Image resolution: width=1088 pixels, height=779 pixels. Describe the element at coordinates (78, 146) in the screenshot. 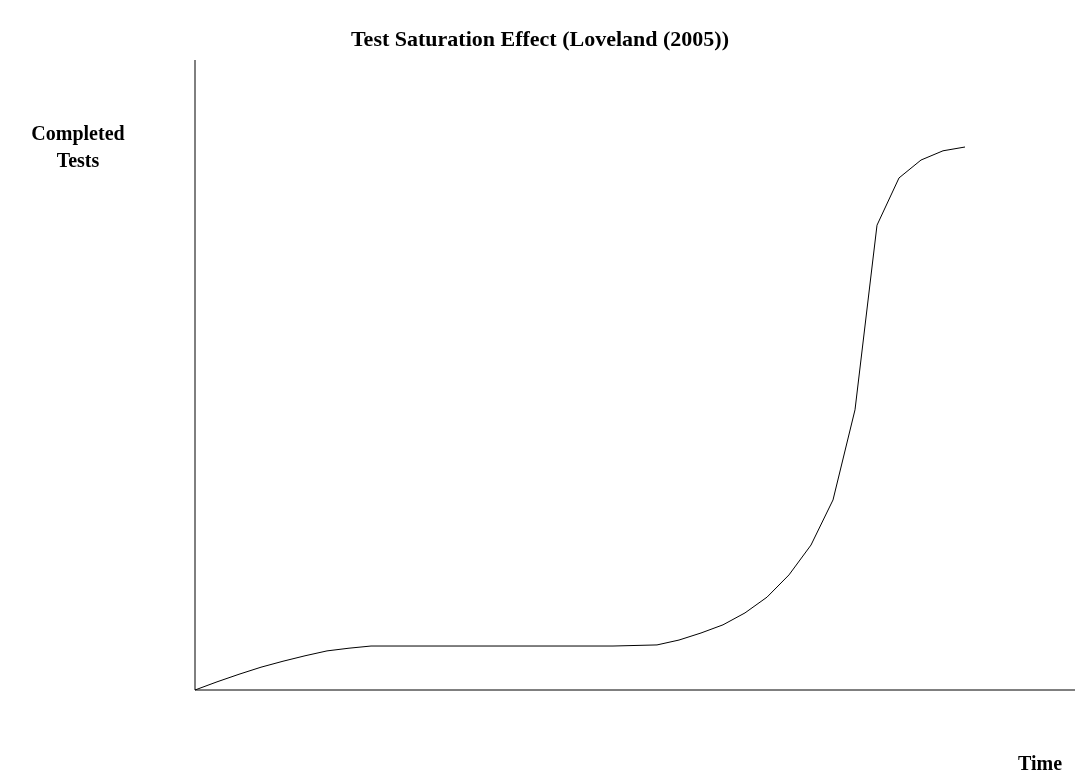

I see `y-axis-title: Completed Tests` at that location.